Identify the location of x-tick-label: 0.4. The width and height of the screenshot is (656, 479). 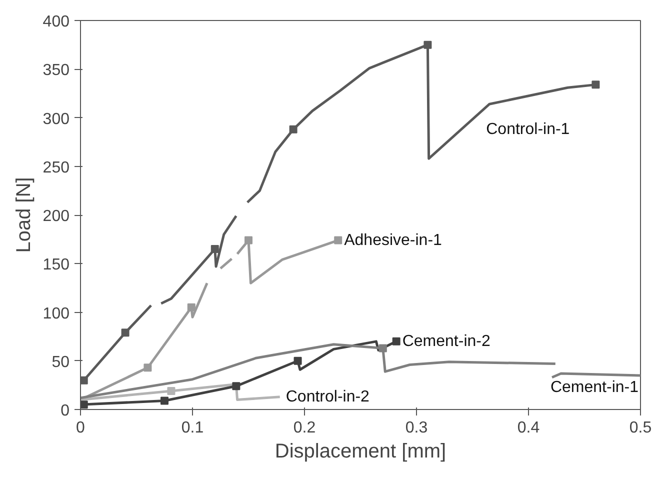
(528, 428).